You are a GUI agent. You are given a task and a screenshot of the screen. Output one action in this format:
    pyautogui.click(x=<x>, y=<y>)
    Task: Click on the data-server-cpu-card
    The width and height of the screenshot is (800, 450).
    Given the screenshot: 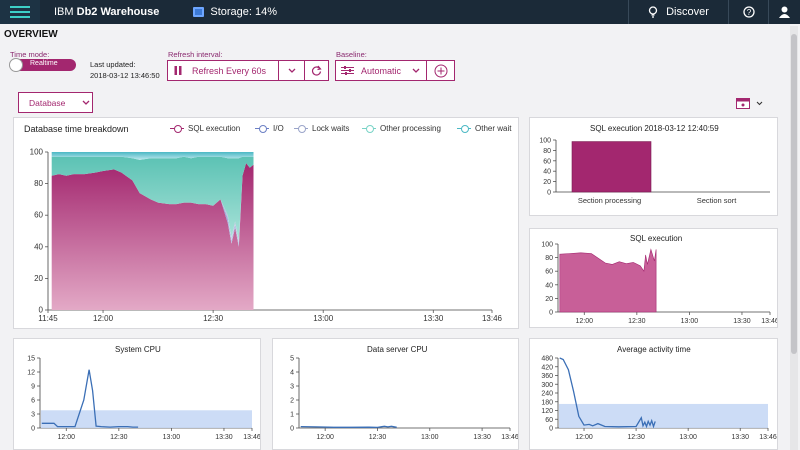 What is the action you would take?
    pyautogui.click(x=395, y=394)
    